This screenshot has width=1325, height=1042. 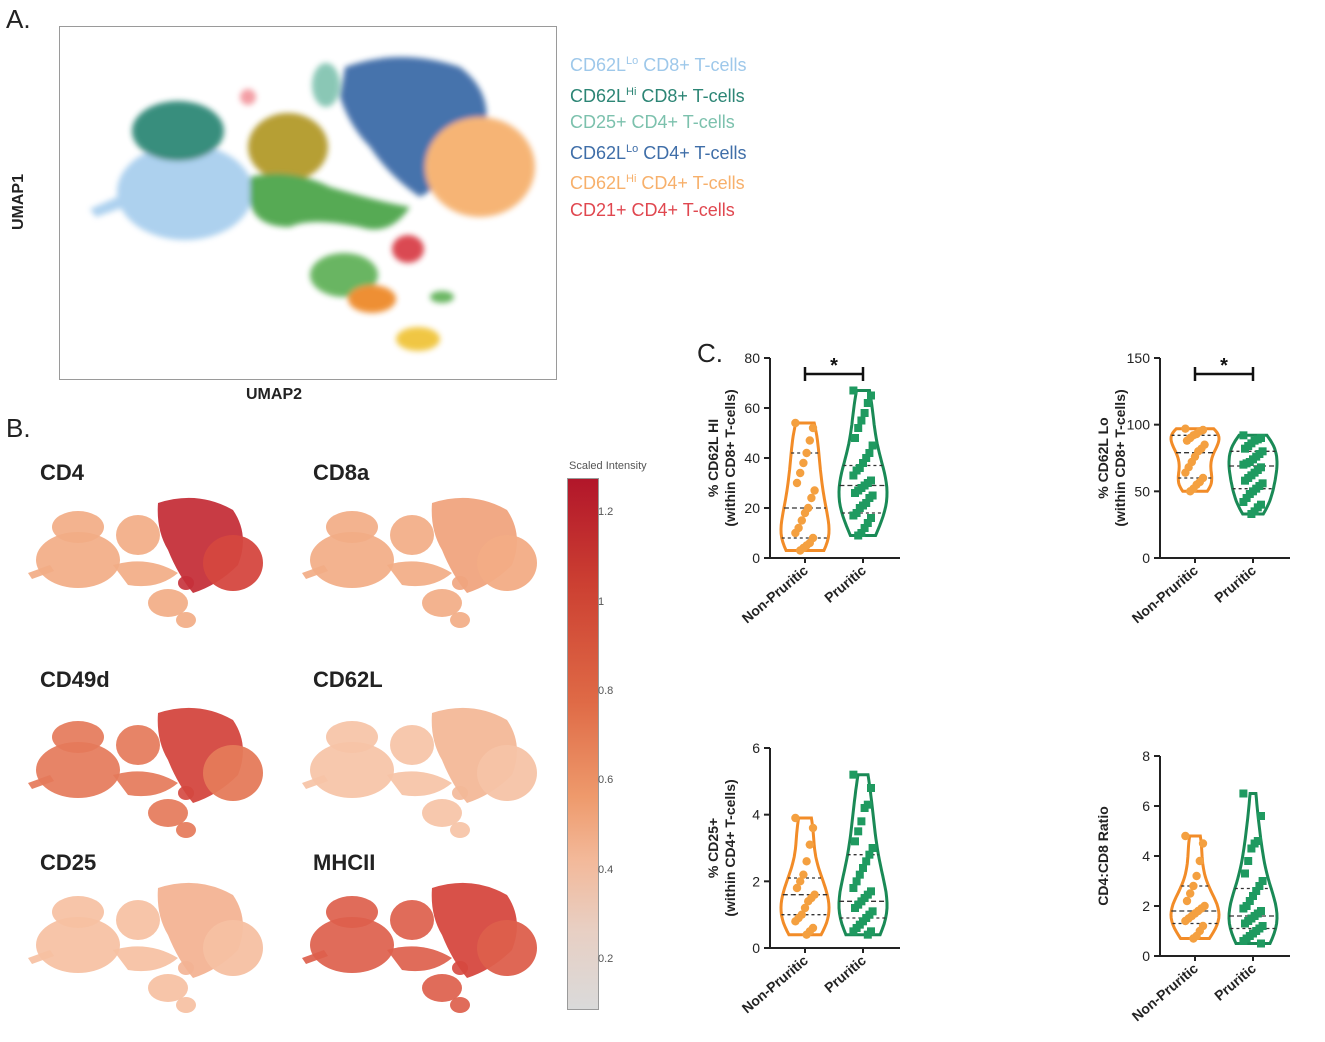 What do you see at coordinates (341, 472) in the screenshot?
I see `marker-label-cd8a: CD8a` at bounding box center [341, 472].